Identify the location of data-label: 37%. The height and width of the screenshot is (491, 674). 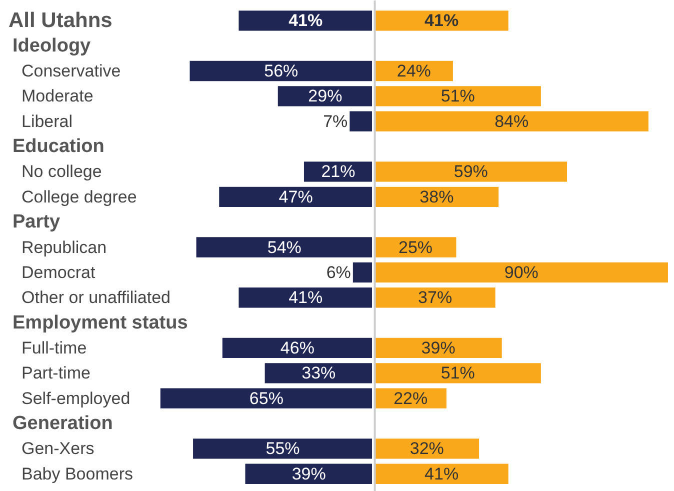
(435, 298).